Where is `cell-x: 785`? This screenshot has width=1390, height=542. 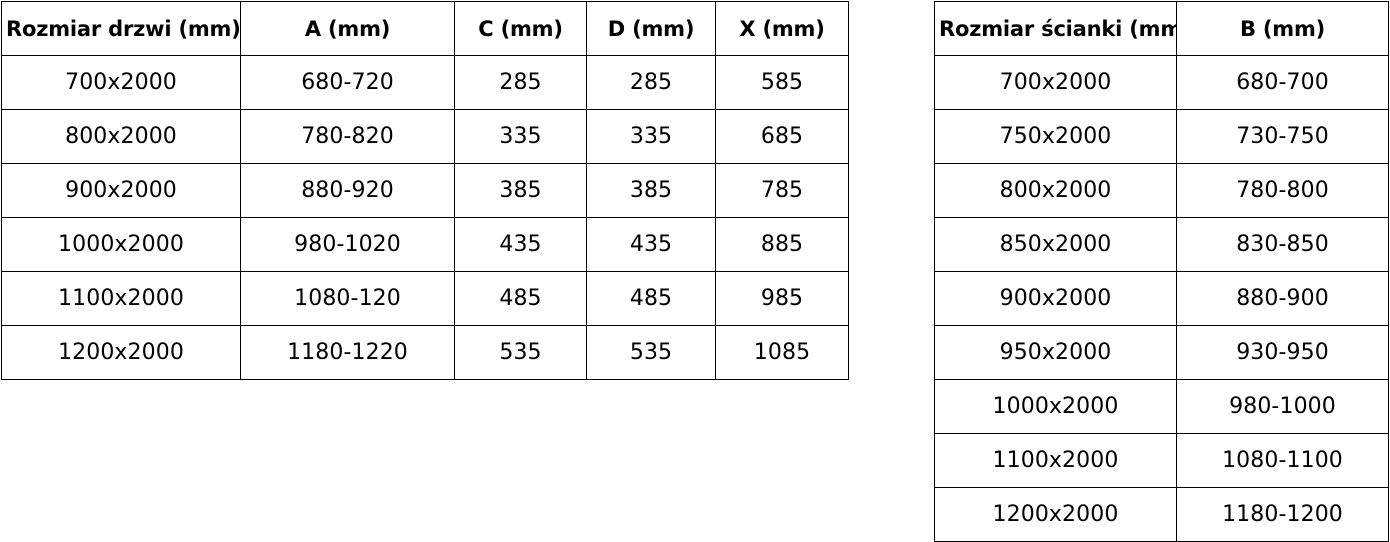
cell-x: 785 is located at coordinates (782, 190).